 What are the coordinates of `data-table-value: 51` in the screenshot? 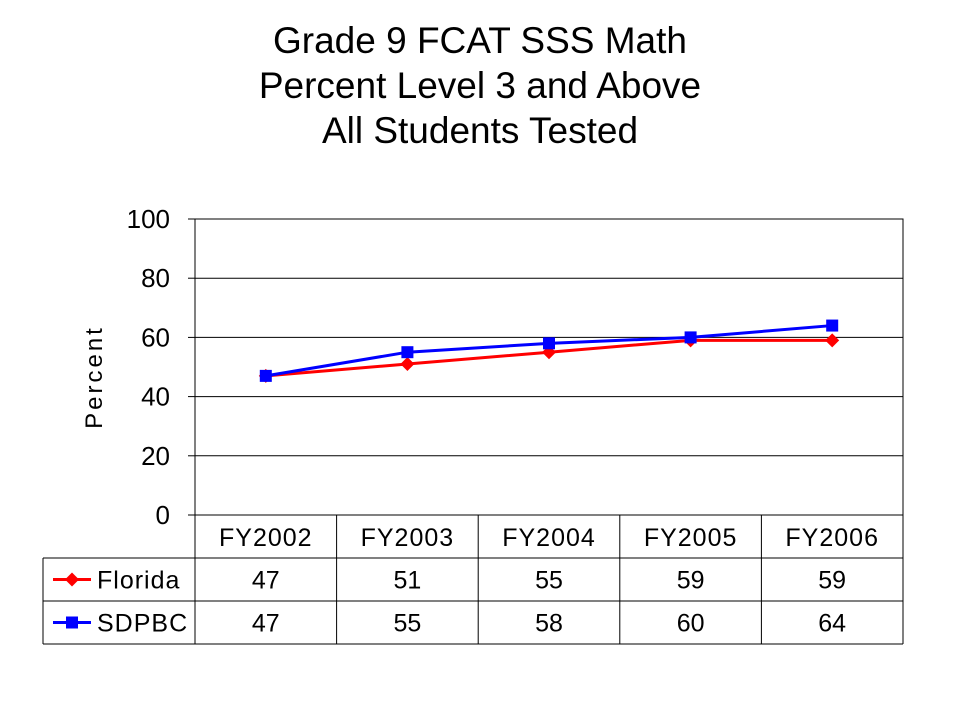 It's located at (407, 581).